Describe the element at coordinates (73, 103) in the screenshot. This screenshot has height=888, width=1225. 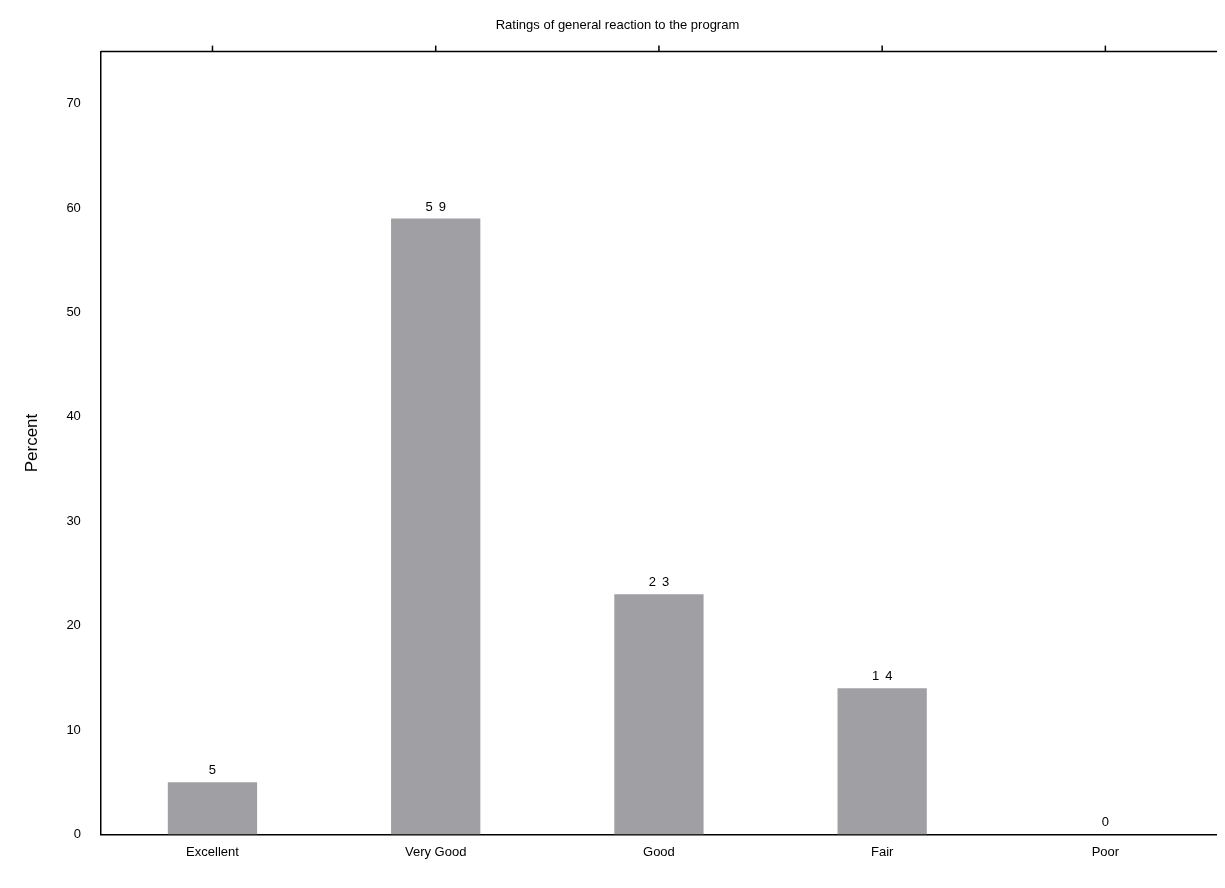
I see `y-tick-label: 70` at that location.